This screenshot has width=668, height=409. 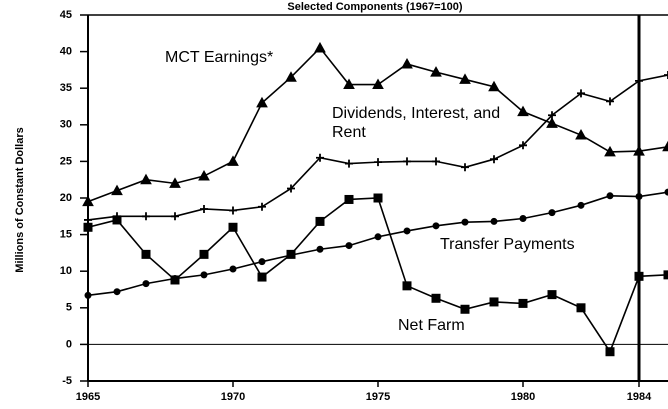 What do you see at coordinates (378, 397) in the screenshot?
I see `x-tick-label: 1975` at bounding box center [378, 397].